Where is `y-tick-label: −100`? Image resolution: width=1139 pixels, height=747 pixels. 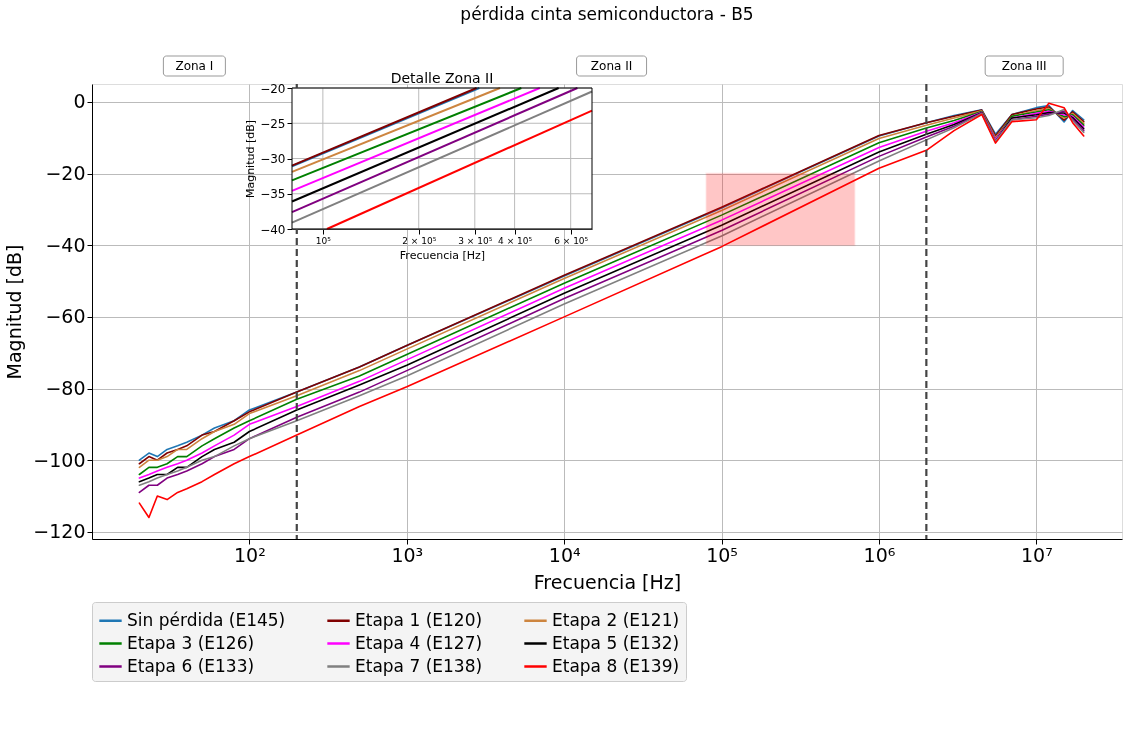 y-tick-label: −100 is located at coordinates (59, 459).